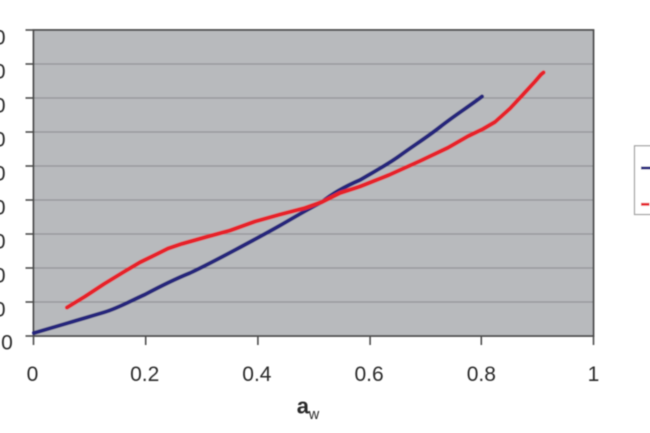 Image resolution: width=650 pixels, height=433 pixels. What do you see at coordinates (303, 405) in the screenshot?
I see `svg-text: a` at bounding box center [303, 405].